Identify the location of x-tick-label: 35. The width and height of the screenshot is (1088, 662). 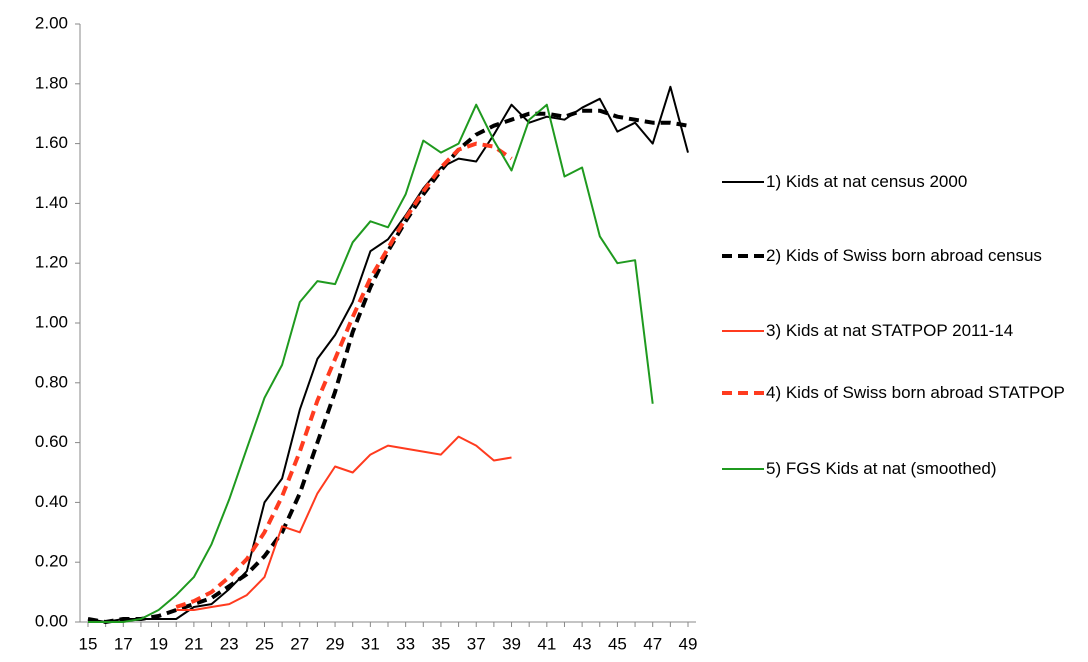
(440, 643).